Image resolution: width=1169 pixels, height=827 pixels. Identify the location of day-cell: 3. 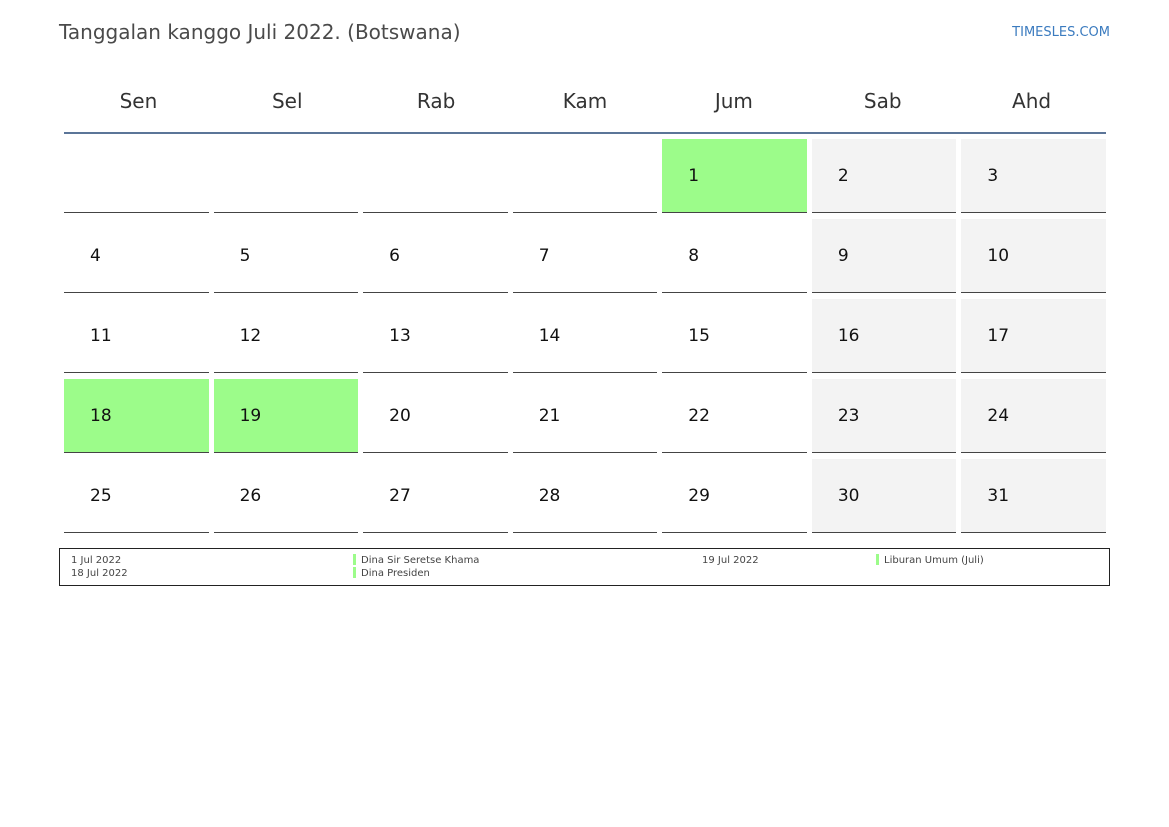
(1033, 176).